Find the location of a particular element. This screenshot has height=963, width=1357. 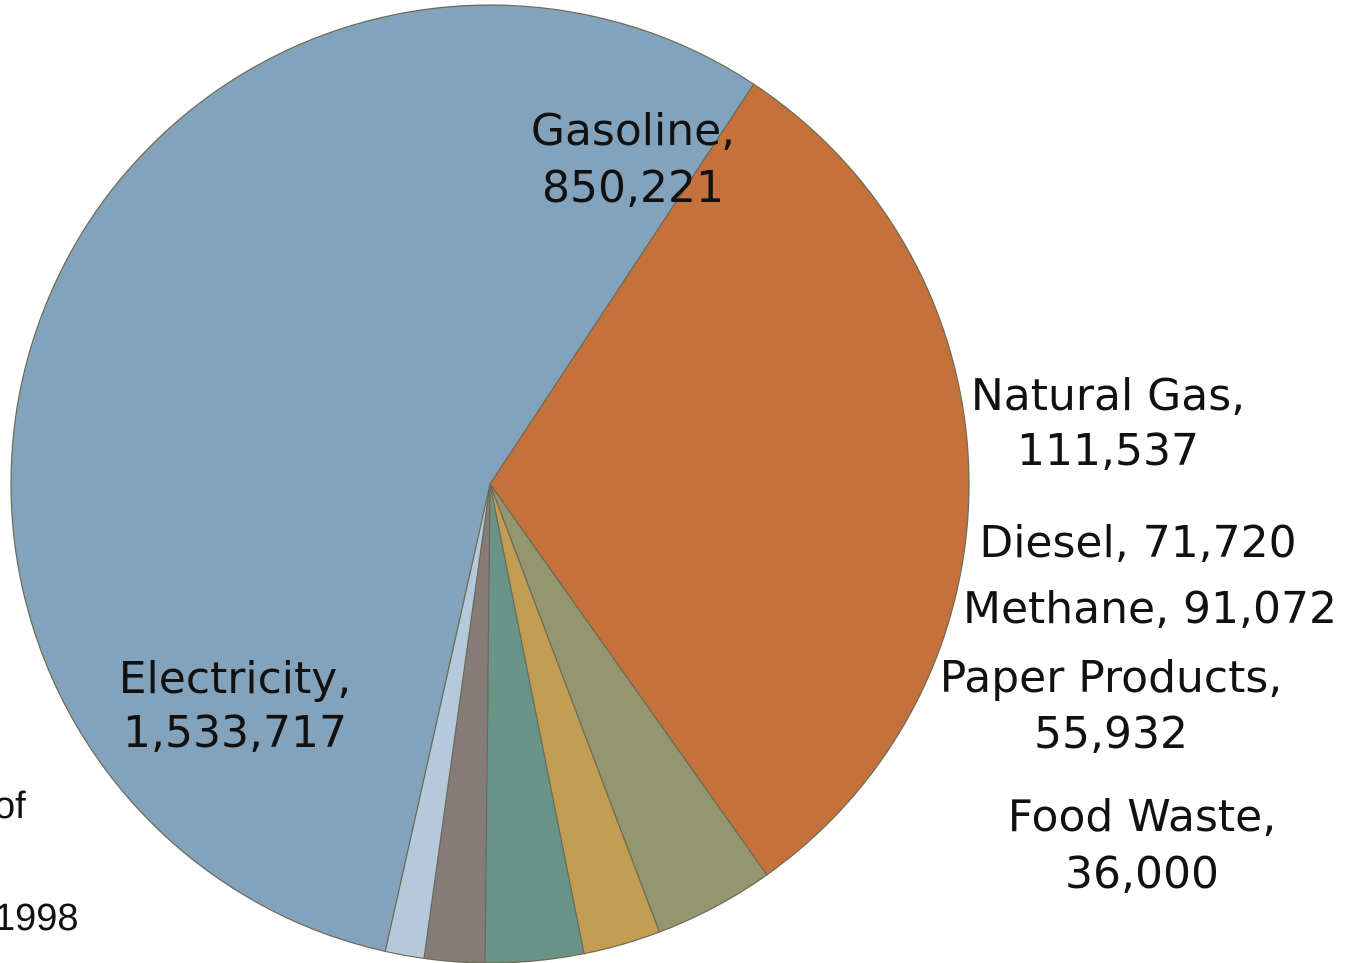

data-label-line: 55,932 is located at coordinates (1111, 733).